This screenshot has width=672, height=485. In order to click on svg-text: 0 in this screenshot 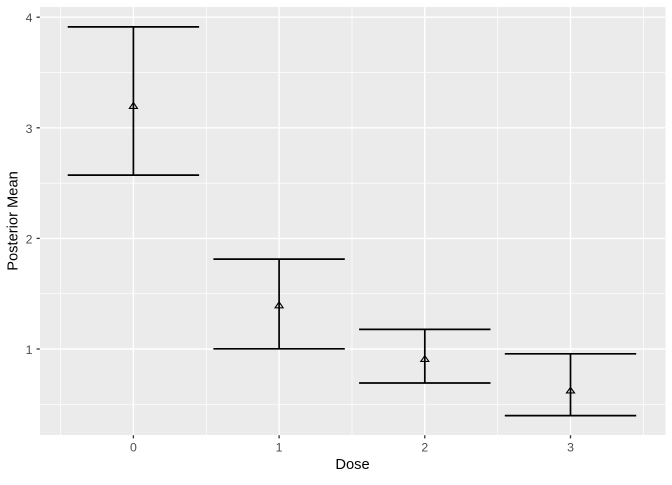, I will do `click(133, 448)`.